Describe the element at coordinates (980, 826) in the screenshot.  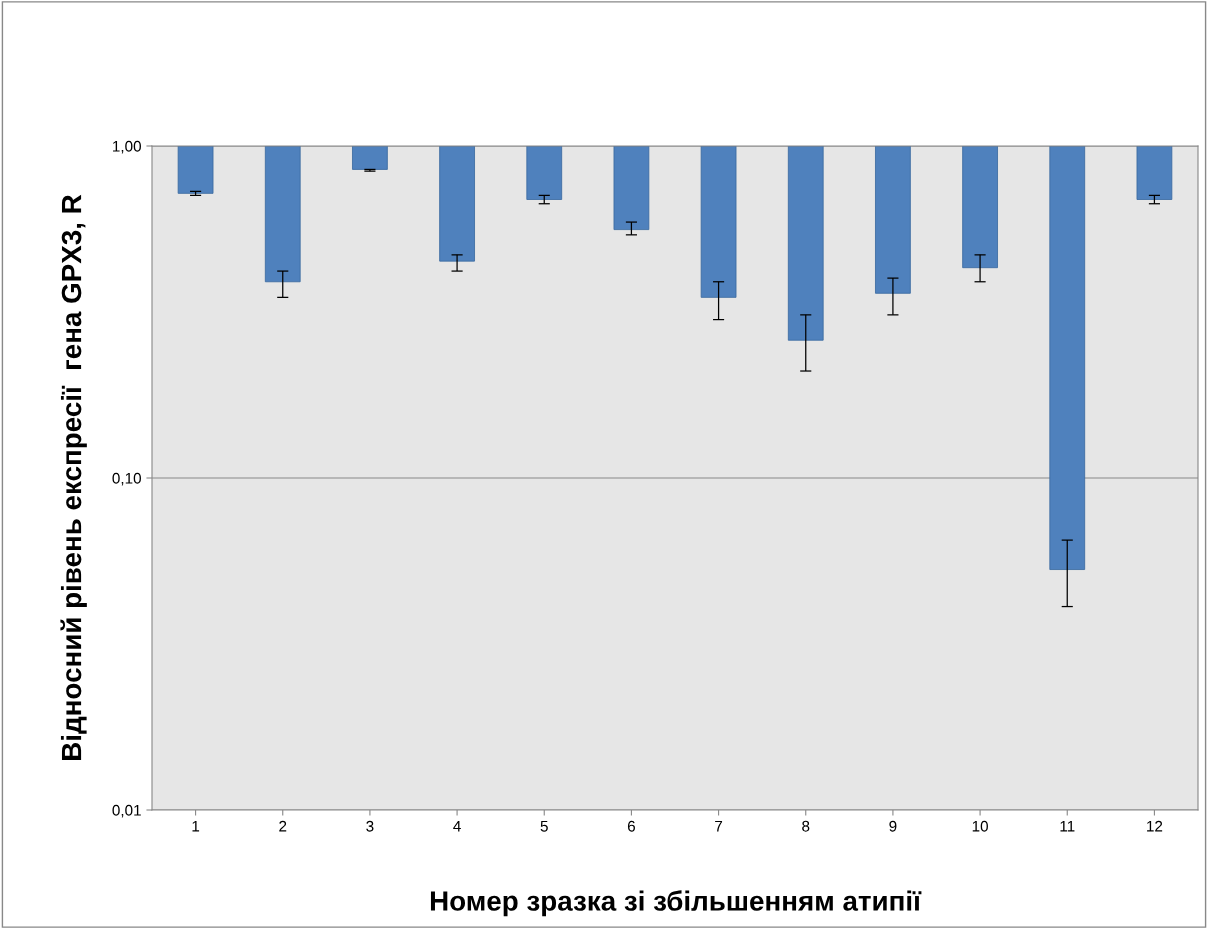
I see `x-tick-label: 10` at that location.